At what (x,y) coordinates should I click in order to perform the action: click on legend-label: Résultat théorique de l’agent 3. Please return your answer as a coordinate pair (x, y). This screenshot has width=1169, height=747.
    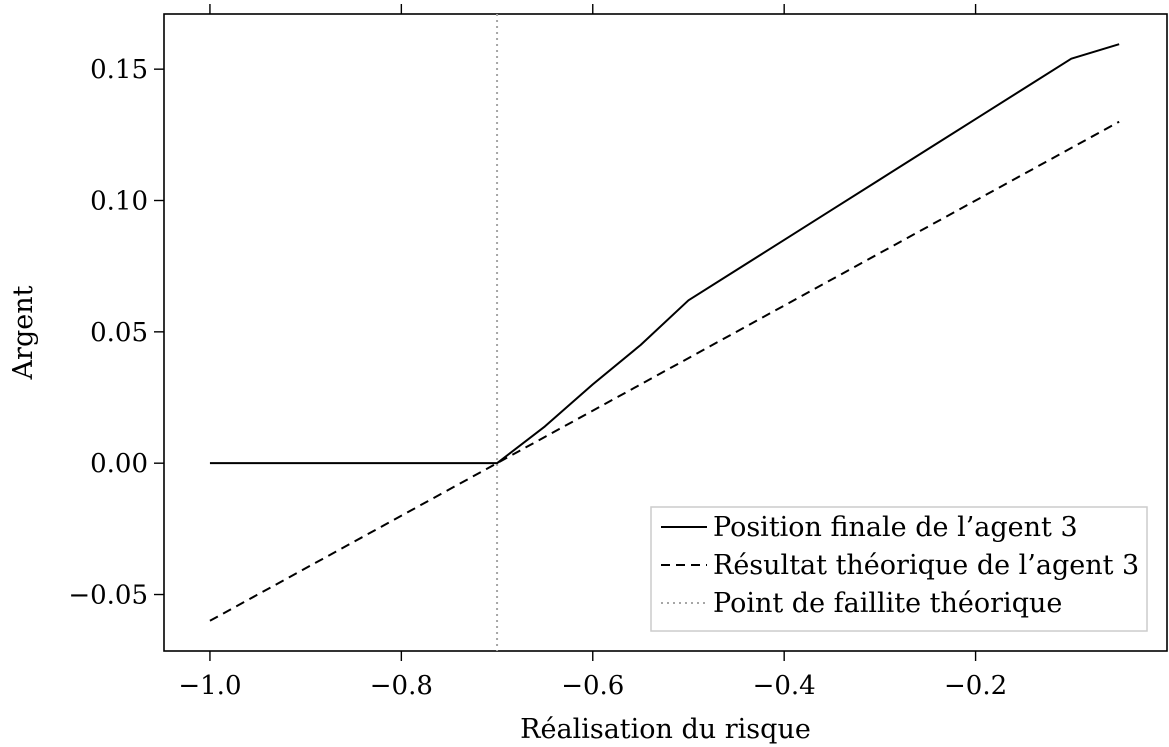
    Looking at the image, I should click on (926, 565).